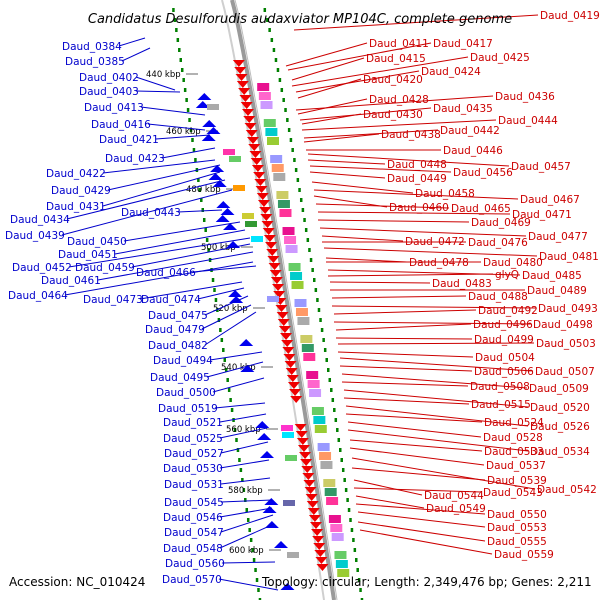 Image resolution: width=600 pixels, height=600 pixels. What do you see at coordinates (563, 325) in the screenshot?
I see `right-gene-label: Daud_0498` at bounding box center [563, 325].